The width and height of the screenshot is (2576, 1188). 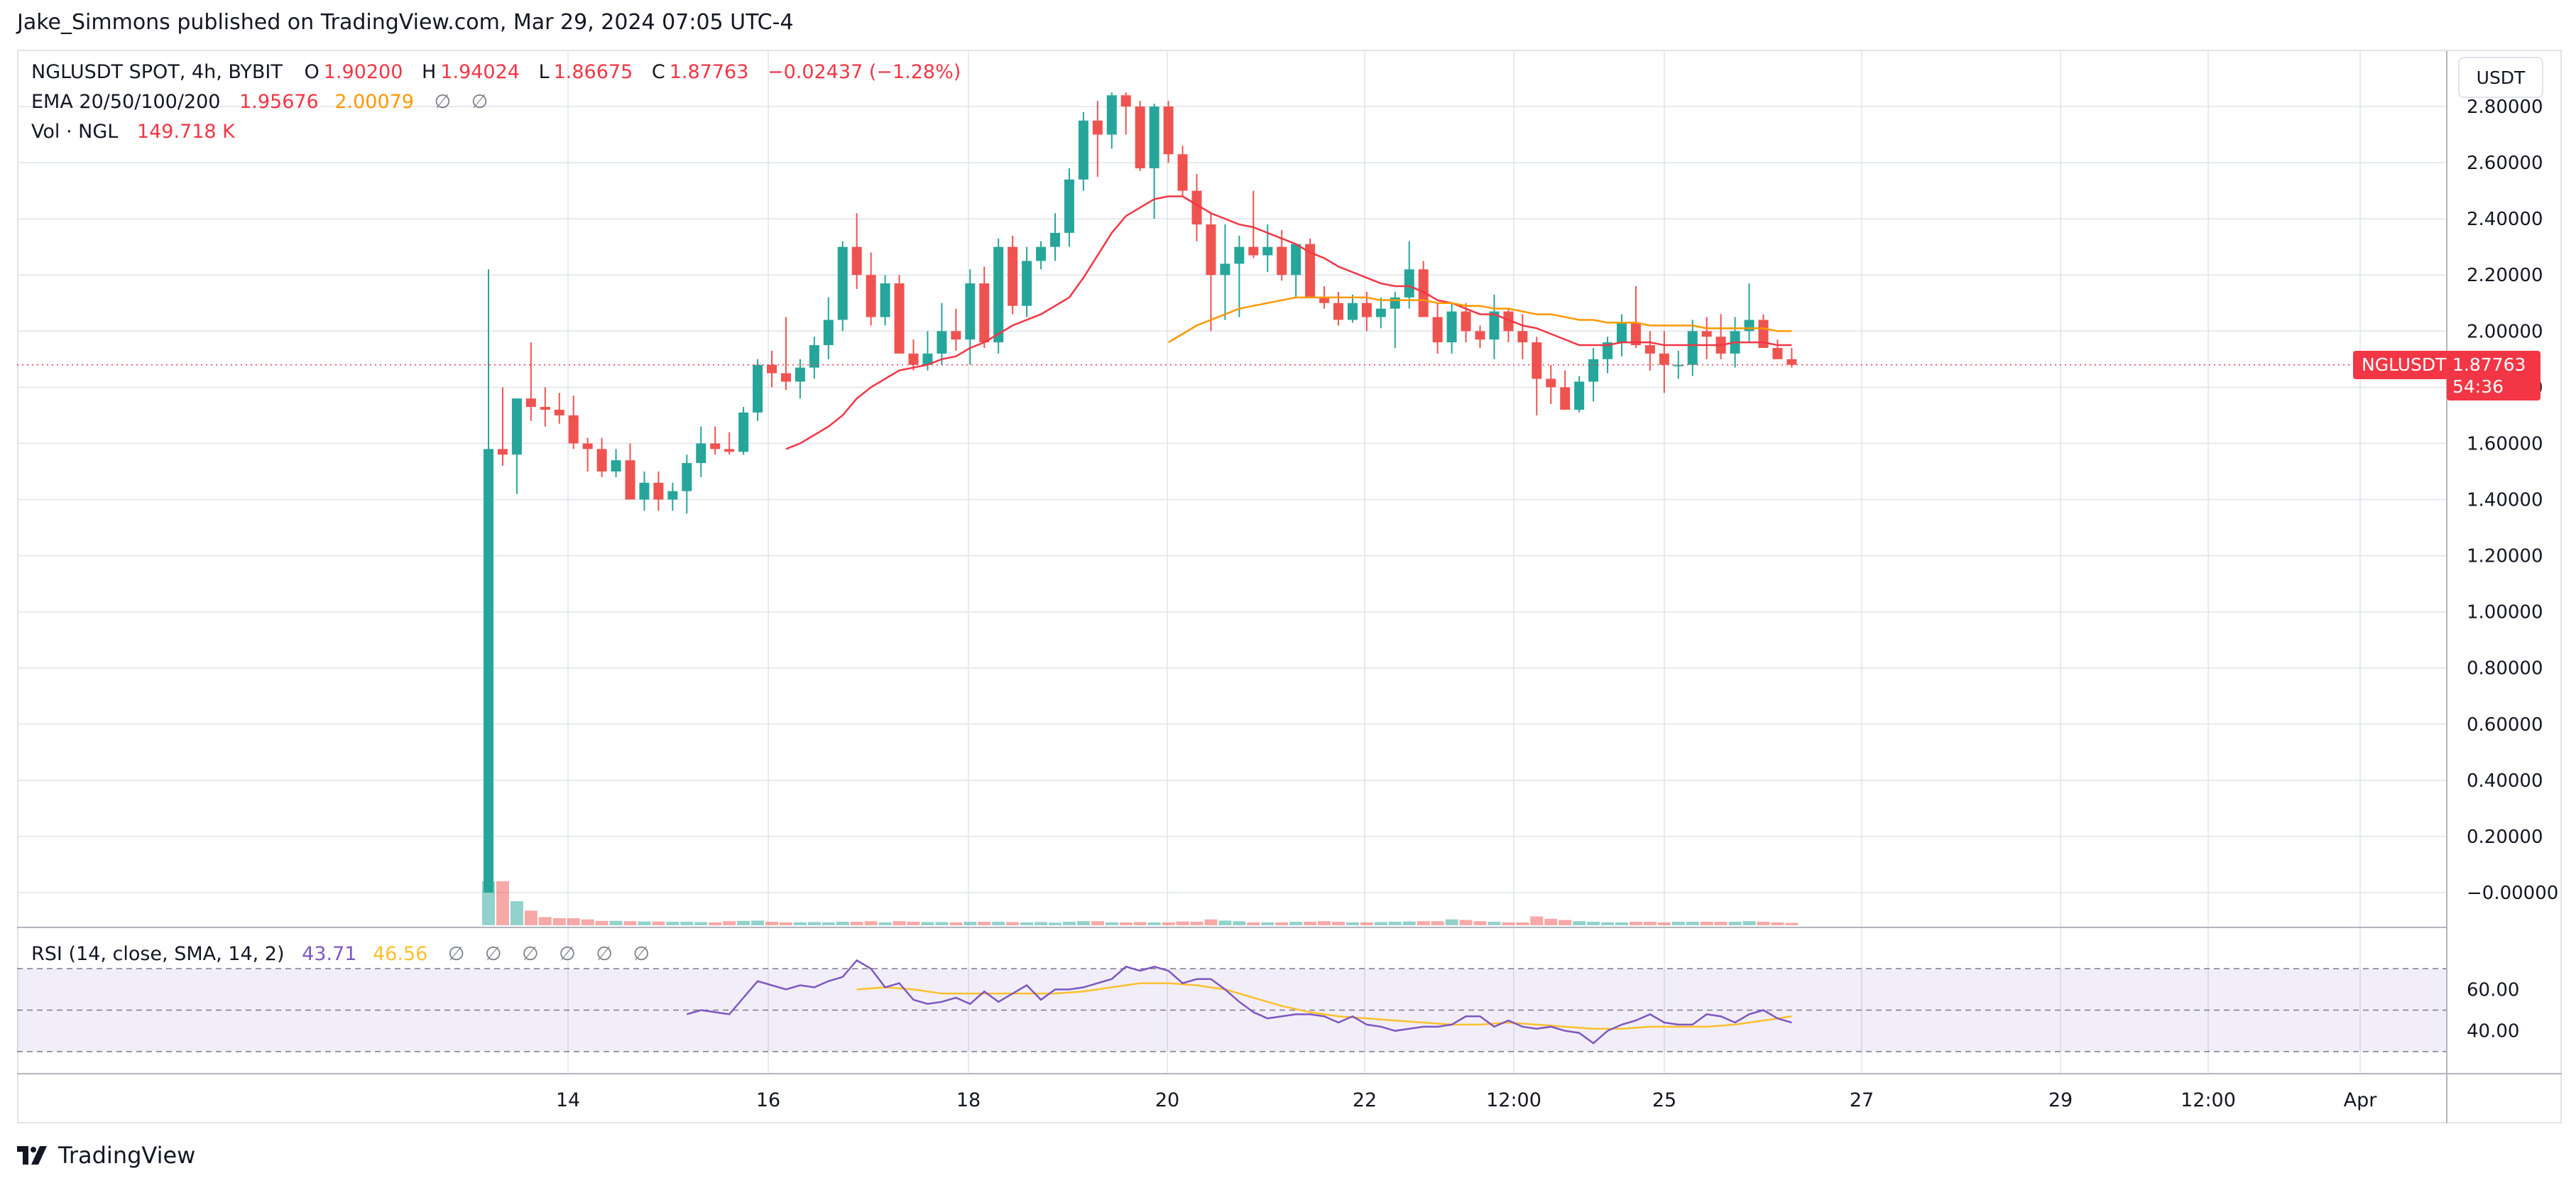 I want to click on currency-selector: USDT, so click(x=2500, y=77).